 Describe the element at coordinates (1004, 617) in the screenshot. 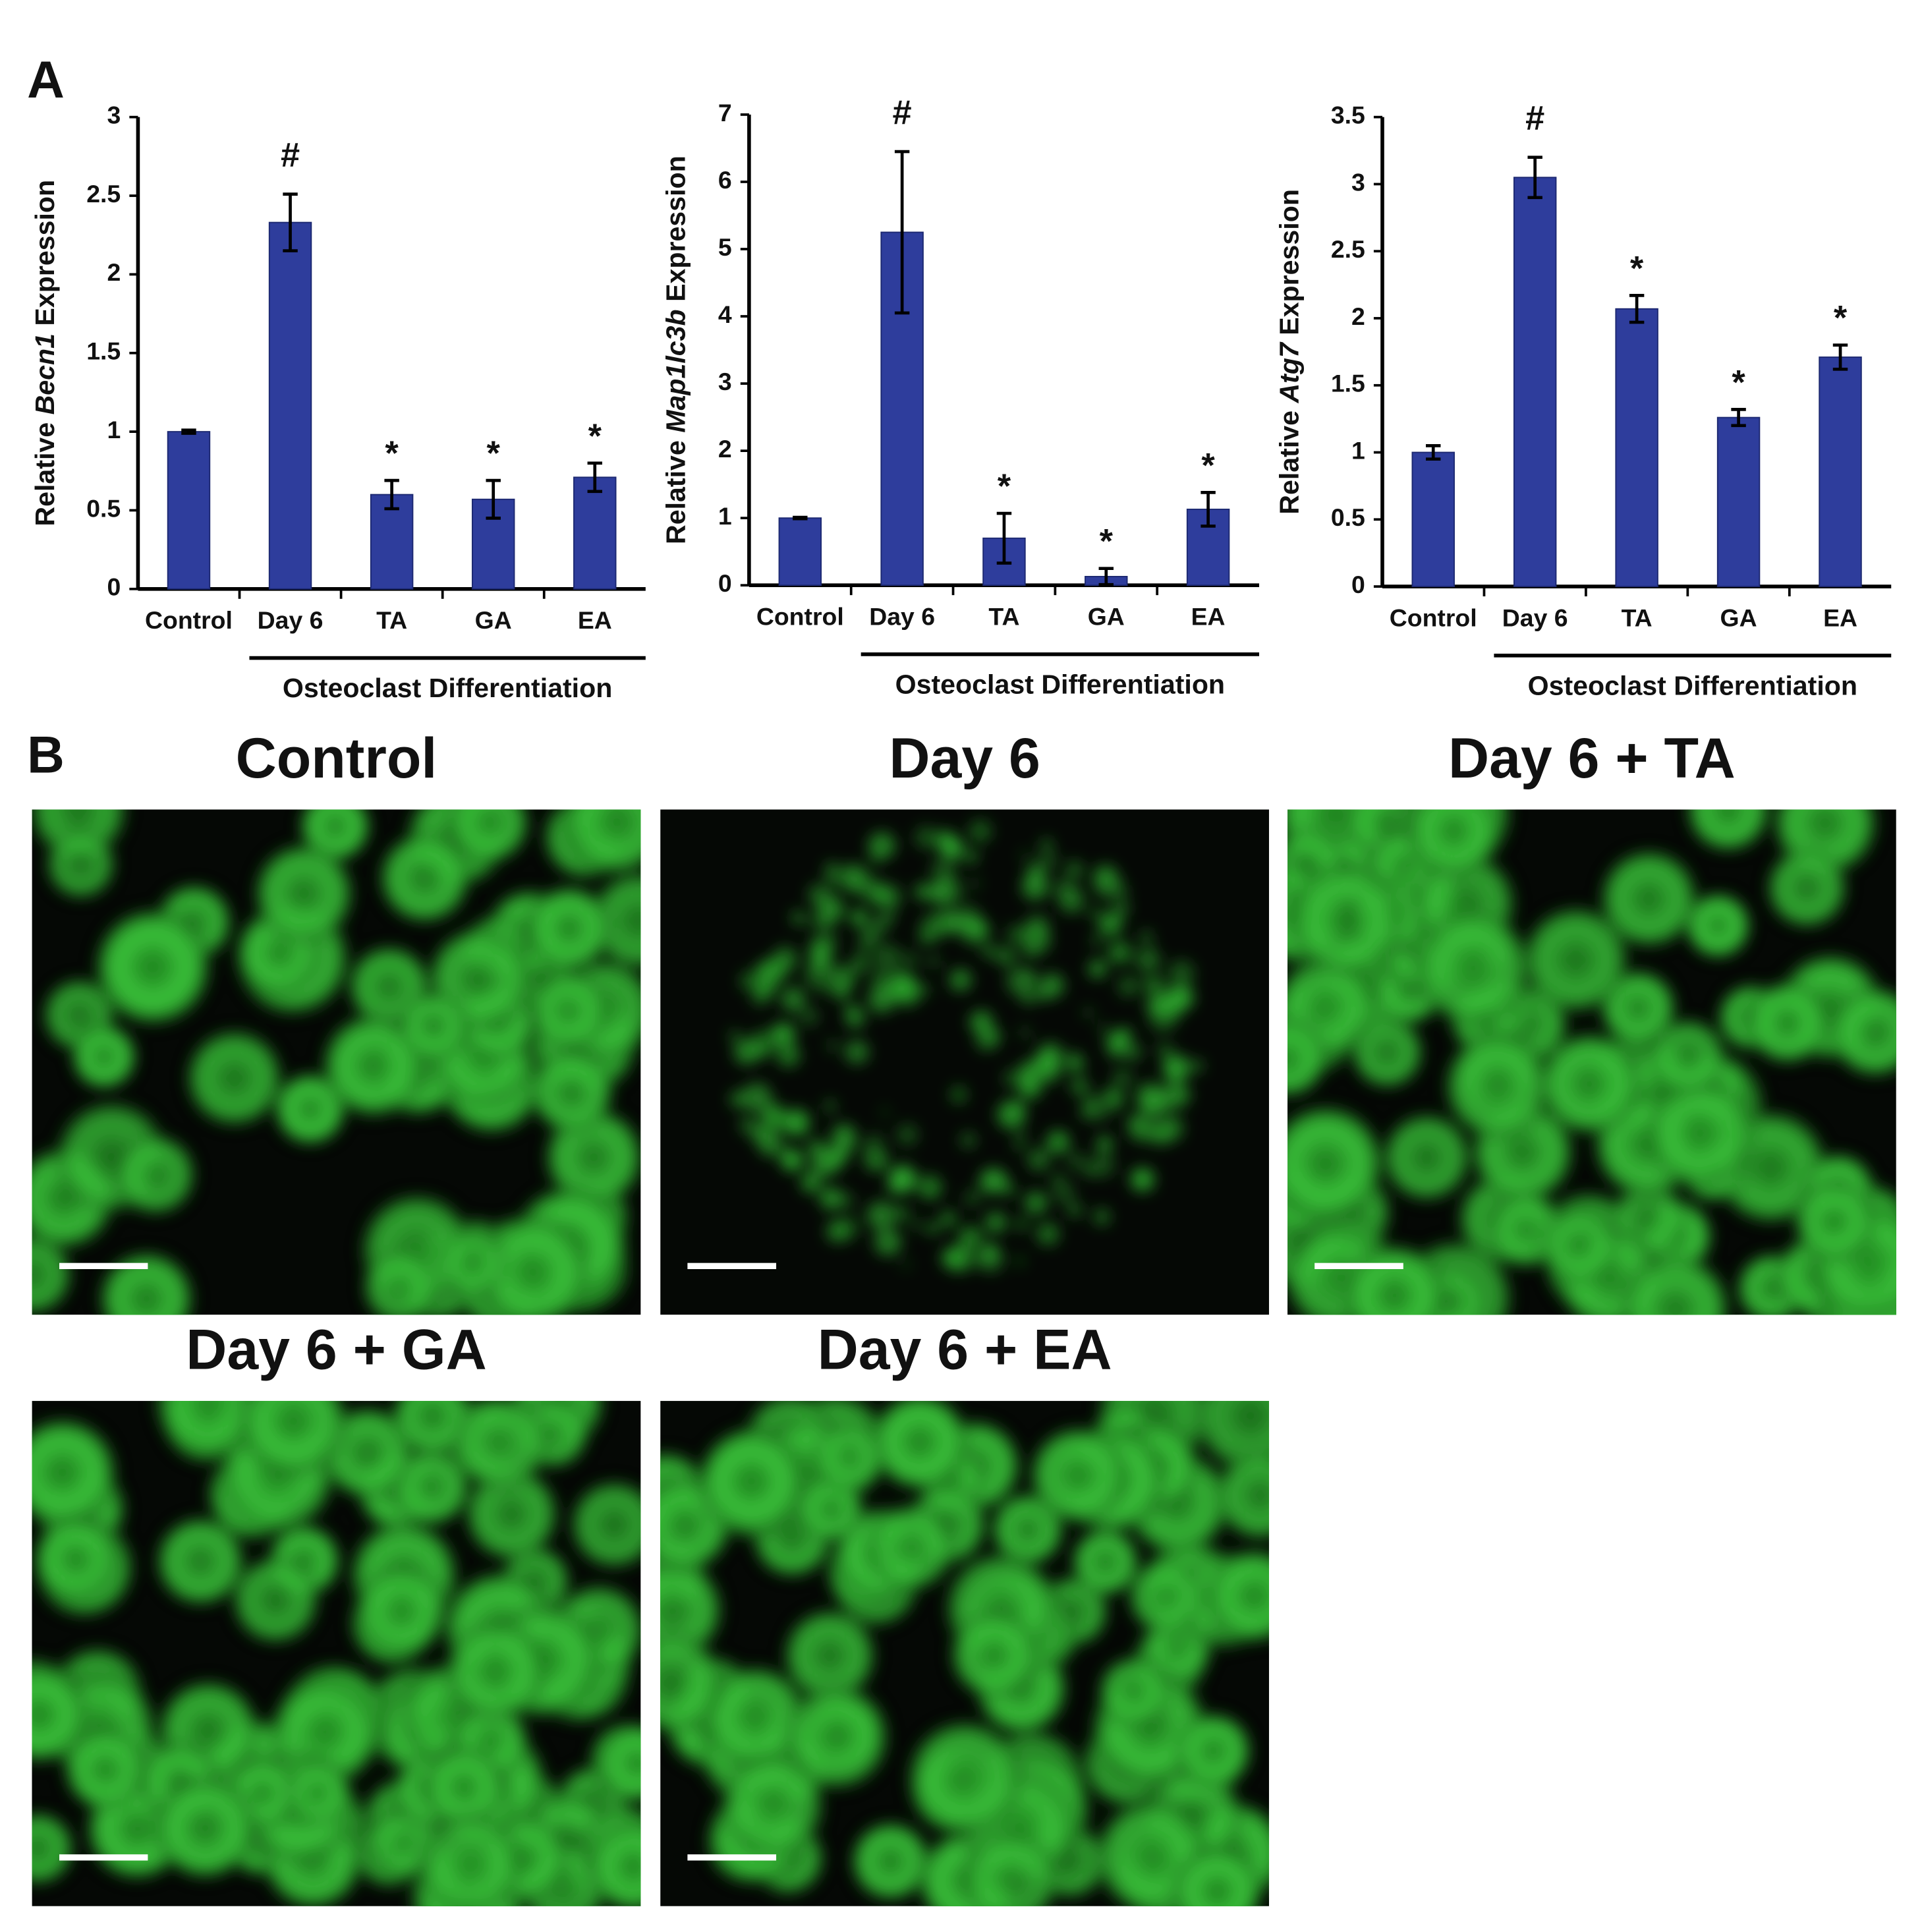

I see `x-tick-label: TA` at that location.